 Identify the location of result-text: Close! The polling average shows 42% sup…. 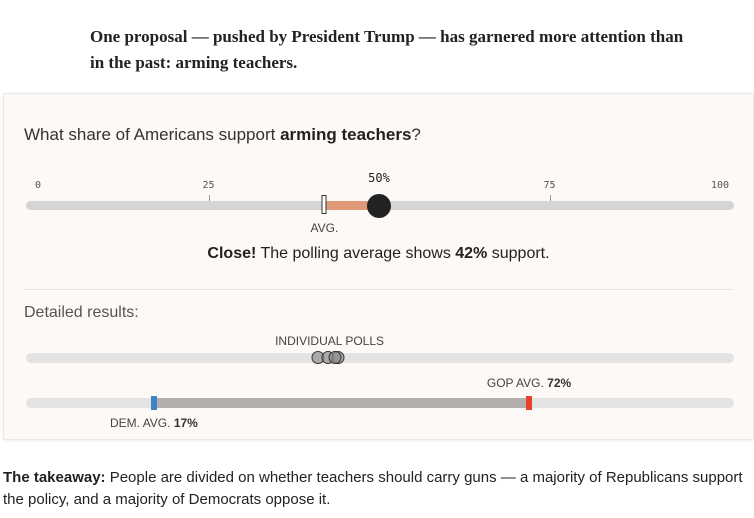
(378, 254).